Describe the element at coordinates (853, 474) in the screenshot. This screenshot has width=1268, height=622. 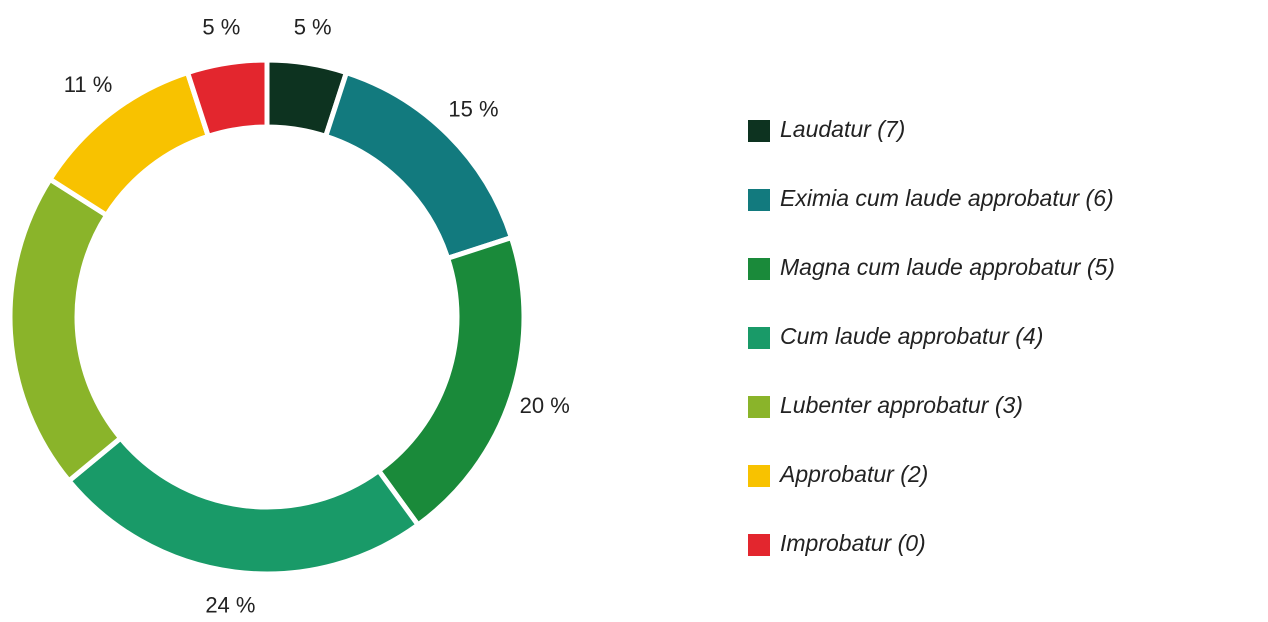
I see `legend-label: Approbatur (2)` at that location.